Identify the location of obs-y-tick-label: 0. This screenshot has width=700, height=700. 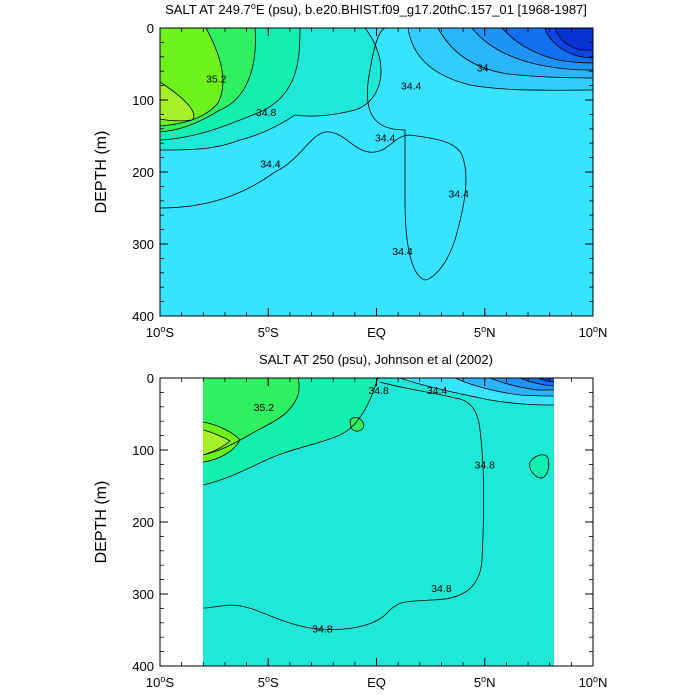
(150, 378).